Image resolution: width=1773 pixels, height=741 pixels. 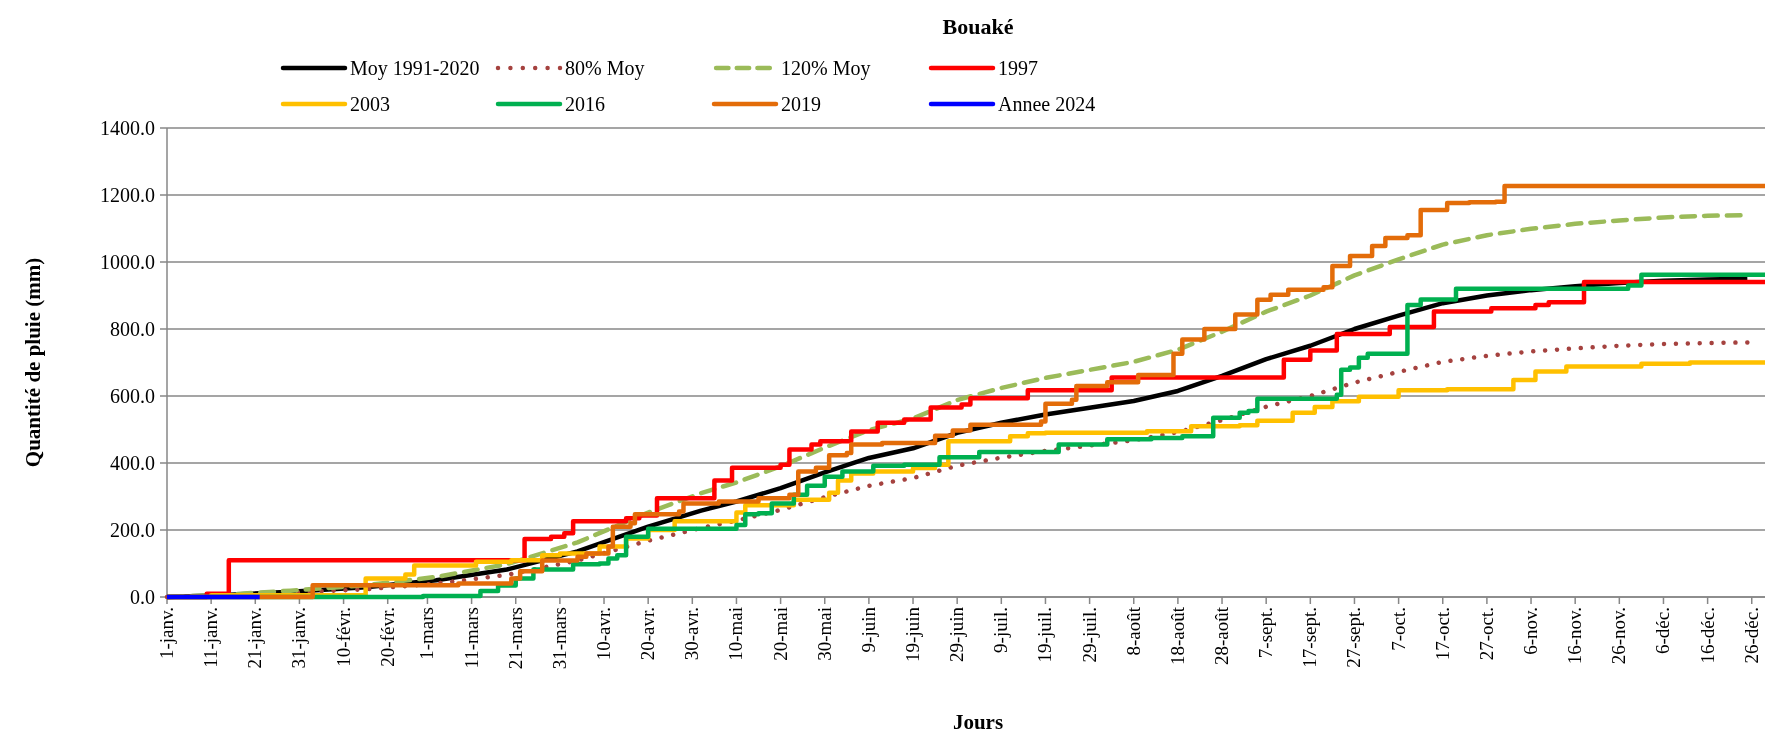 What do you see at coordinates (255, 638) in the screenshot?
I see `x-tick-label: 21-janv.` at bounding box center [255, 638].